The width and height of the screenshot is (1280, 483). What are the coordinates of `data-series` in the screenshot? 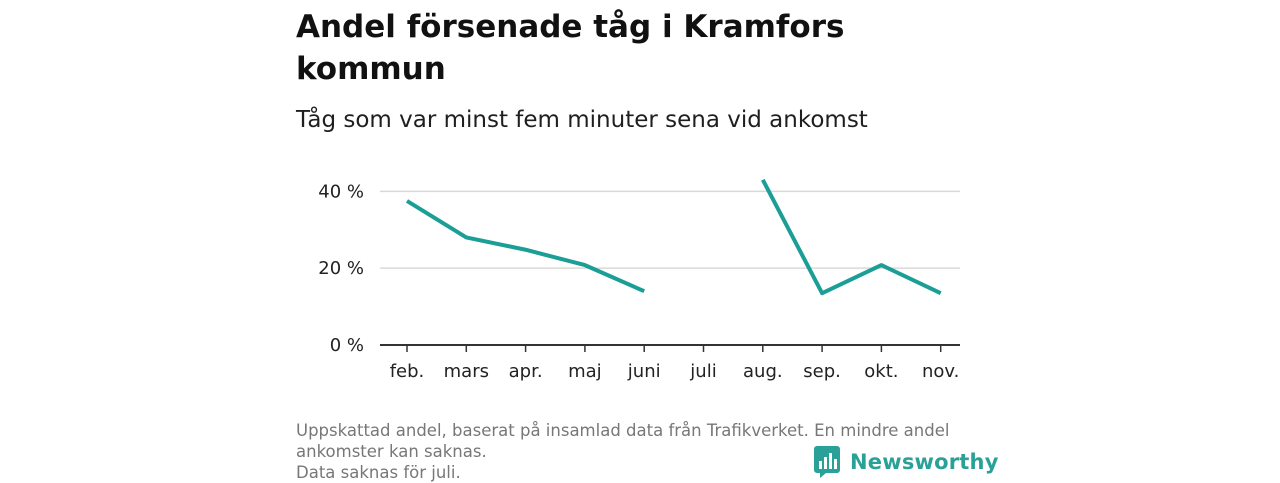 It's located at (673, 237).